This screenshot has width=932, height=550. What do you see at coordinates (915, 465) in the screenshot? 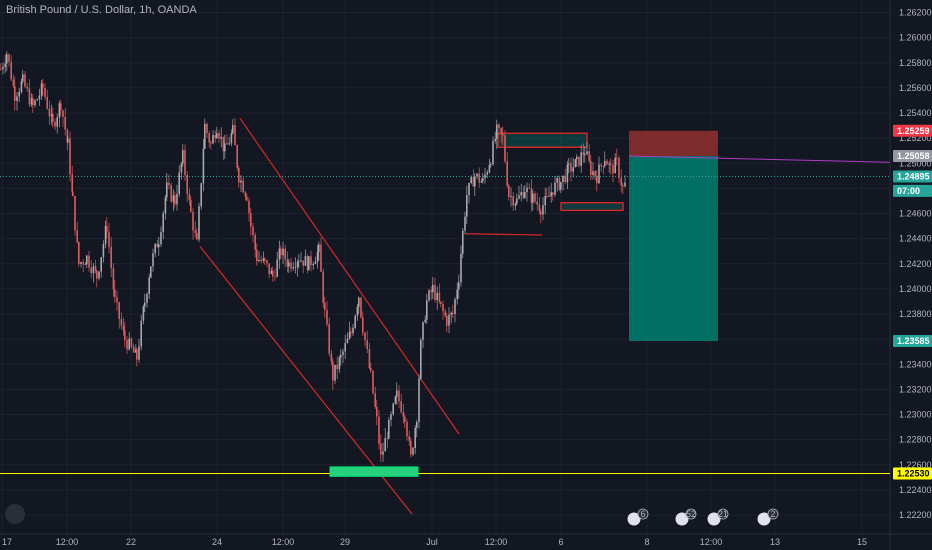
I see `y-tick-label: 1.22600` at bounding box center [915, 465].